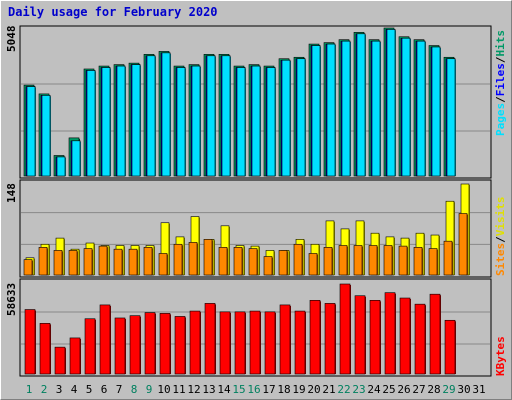  I want to click on x-tick-label: 20, so click(313, 389).